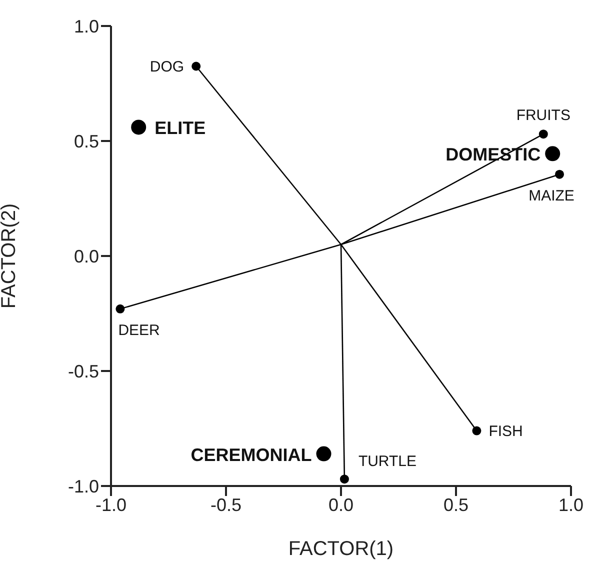 The image size is (589, 563). Describe the element at coordinates (111, 504) in the screenshot. I see `x-tick-label: -1.0` at that location.